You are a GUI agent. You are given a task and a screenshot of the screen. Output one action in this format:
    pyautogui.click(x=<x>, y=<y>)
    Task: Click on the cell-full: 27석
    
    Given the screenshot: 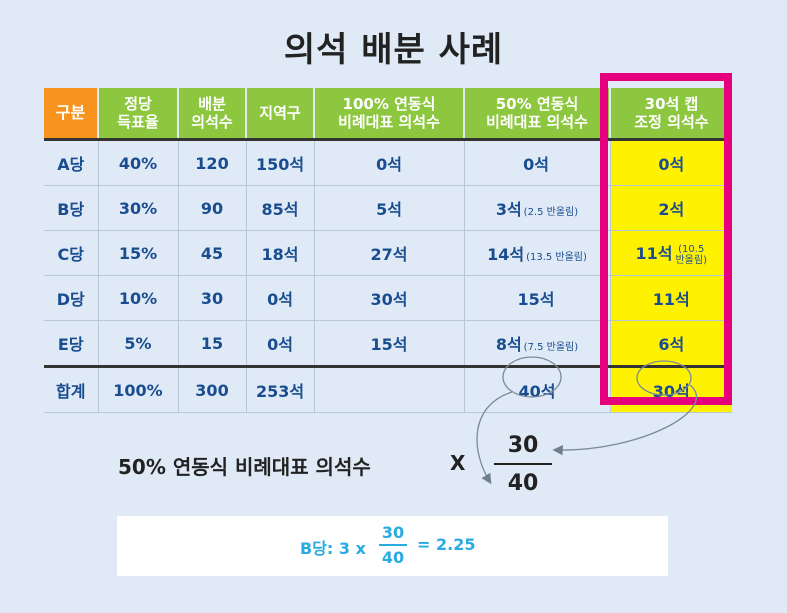 What is the action you would take?
    pyautogui.click(x=389, y=253)
    